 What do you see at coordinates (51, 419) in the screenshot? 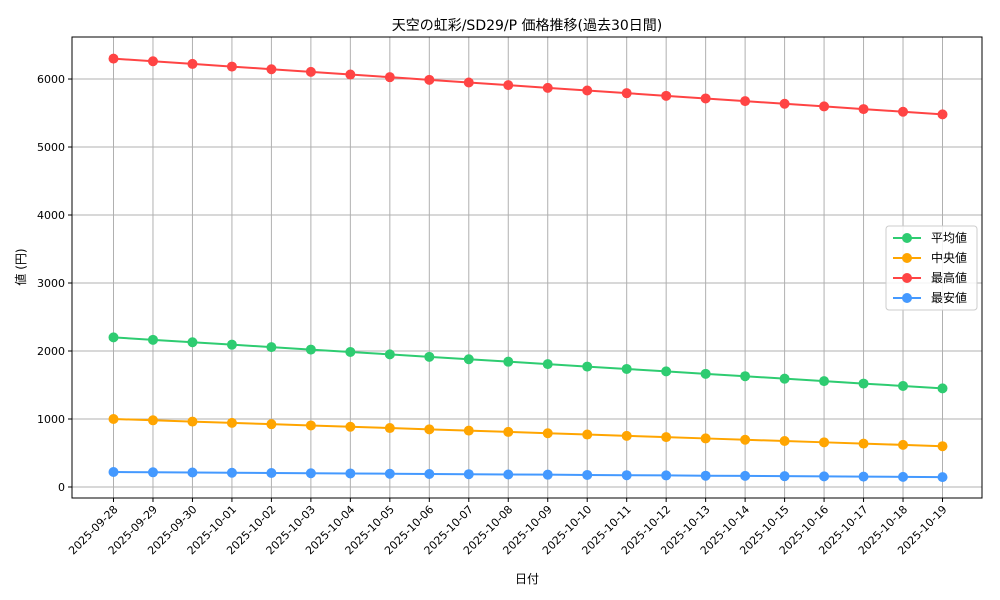
I see `y-tick-label: 1000` at bounding box center [51, 419].